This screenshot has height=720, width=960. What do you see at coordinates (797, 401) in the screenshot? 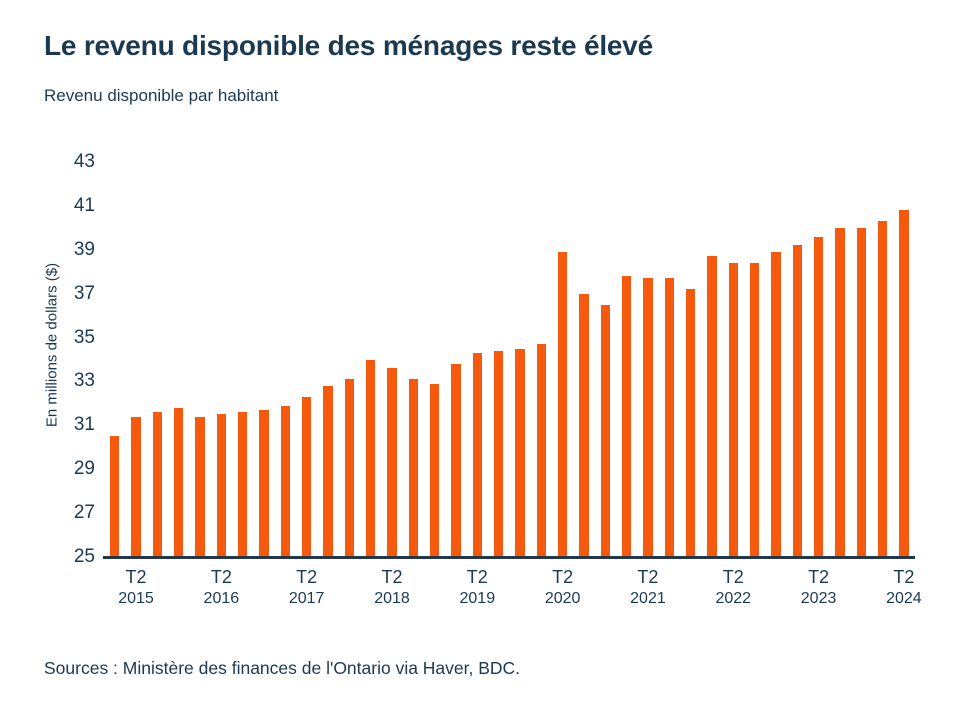
I see `bar-T1-2023` at bounding box center [797, 401].